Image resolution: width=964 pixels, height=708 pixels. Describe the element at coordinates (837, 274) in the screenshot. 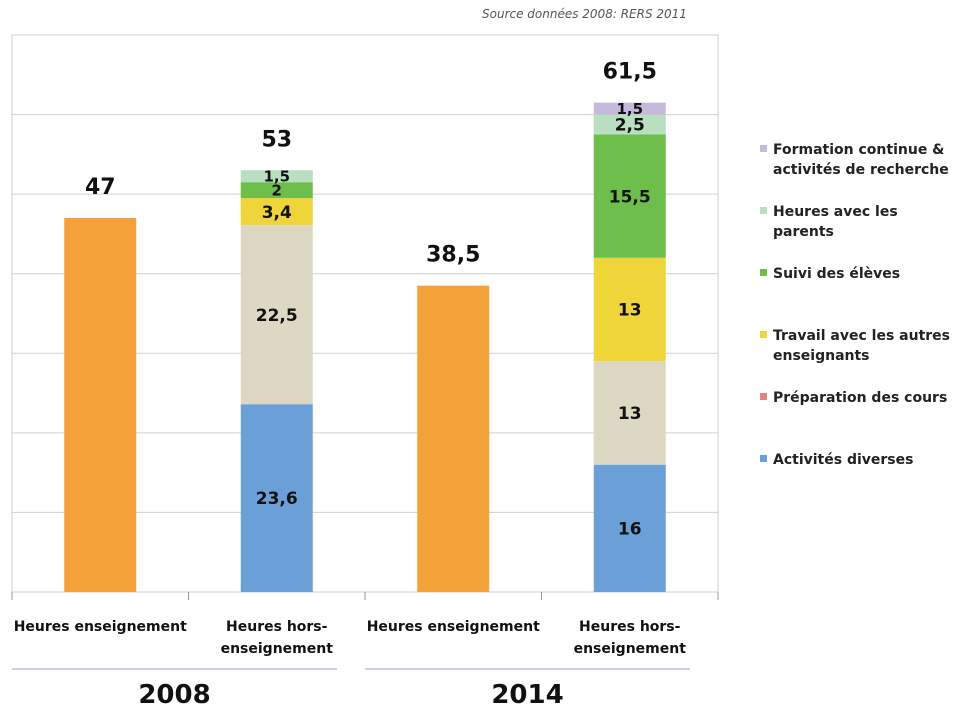

I see `legend-label: Suivi des élèves` at that location.